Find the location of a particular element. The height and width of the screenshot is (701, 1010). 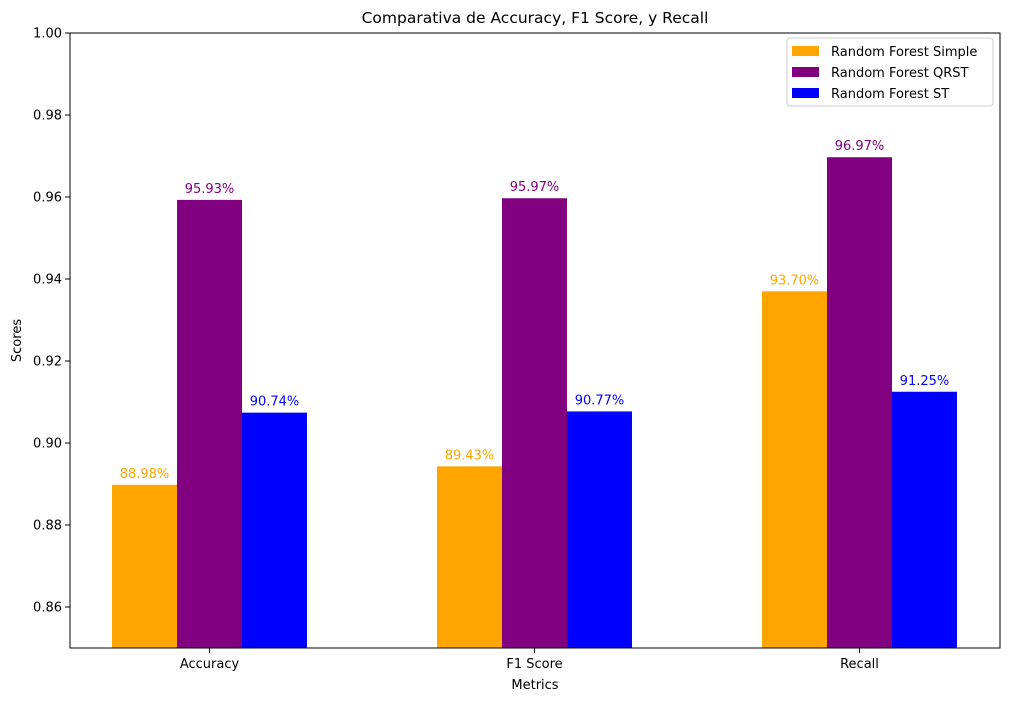

y-axis-label: Scores is located at coordinates (17, 340).